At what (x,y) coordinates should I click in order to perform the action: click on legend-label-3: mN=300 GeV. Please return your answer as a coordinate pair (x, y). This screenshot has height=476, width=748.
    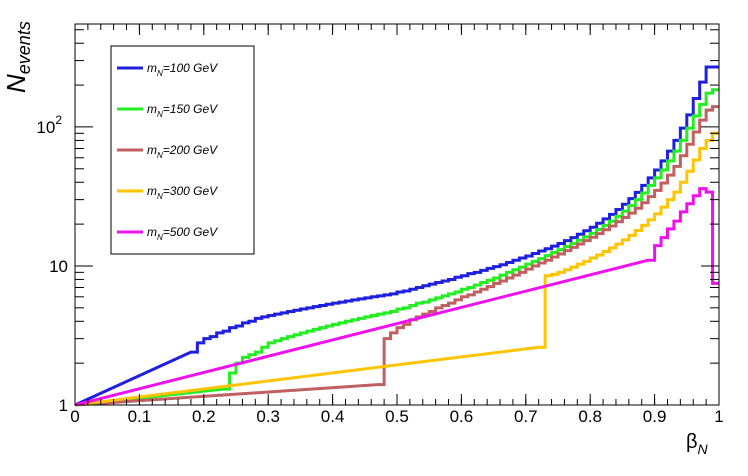
    Looking at the image, I should click on (182, 192).